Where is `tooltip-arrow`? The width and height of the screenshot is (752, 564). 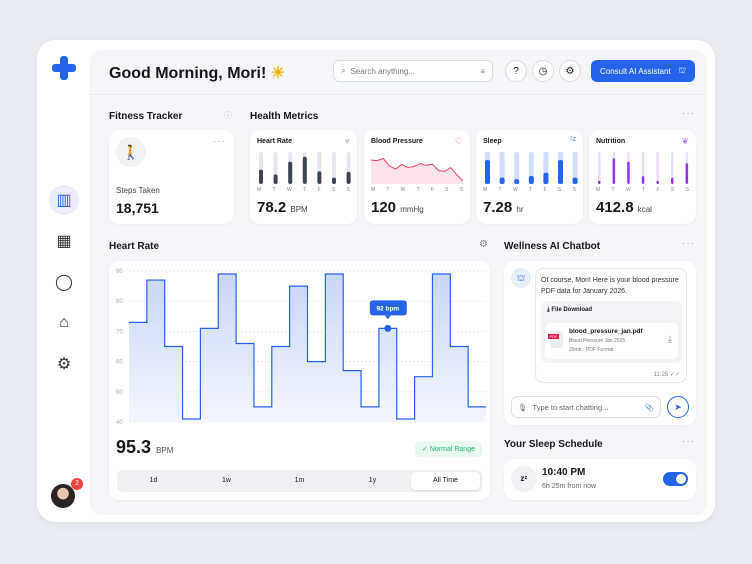
tooltip-arrow is located at coordinates (387, 317).